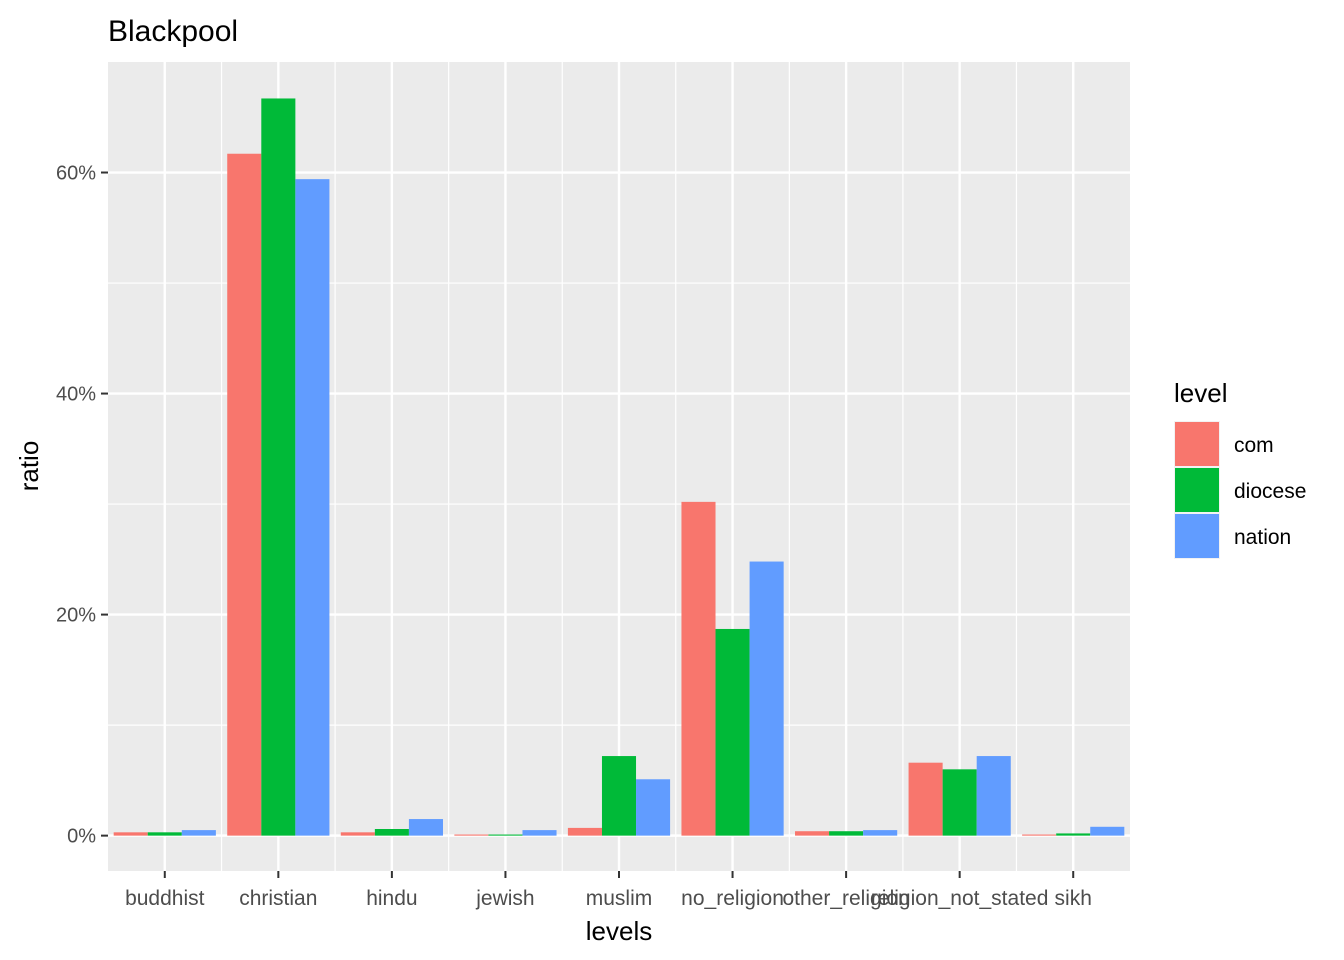 This screenshot has width=1344, height=960. I want to click on bar-nation-religion_not_stated, so click(993, 796).